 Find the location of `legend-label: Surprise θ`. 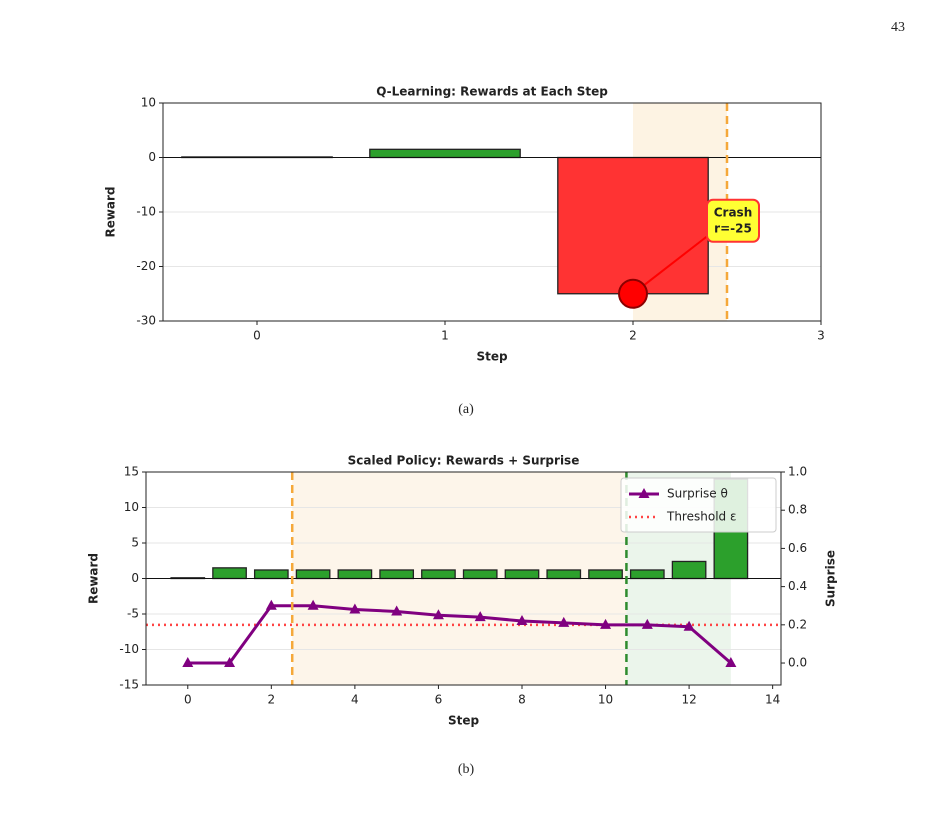

legend-label: Surprise θ is located at coordinates (697, 494).